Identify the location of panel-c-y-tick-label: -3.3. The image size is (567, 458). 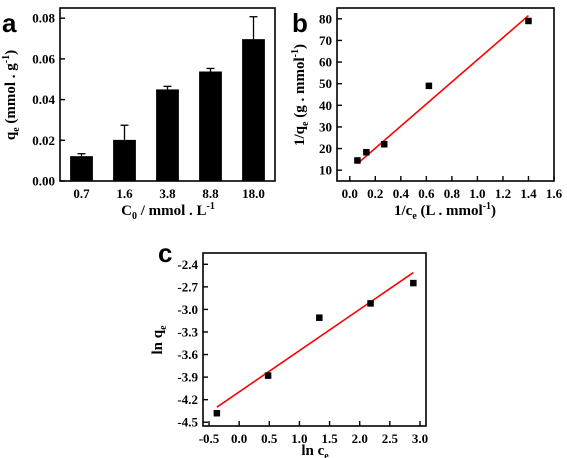
(187, 331).